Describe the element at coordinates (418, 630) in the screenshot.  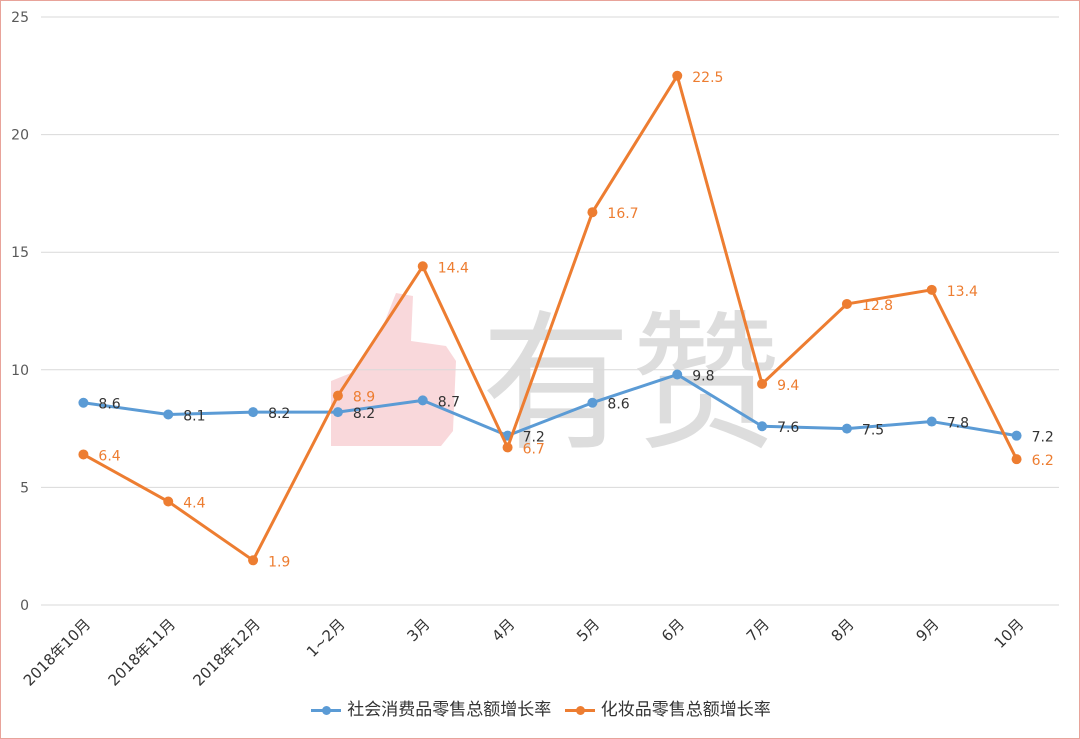
I see `x-tick-label: 3月` at that location.